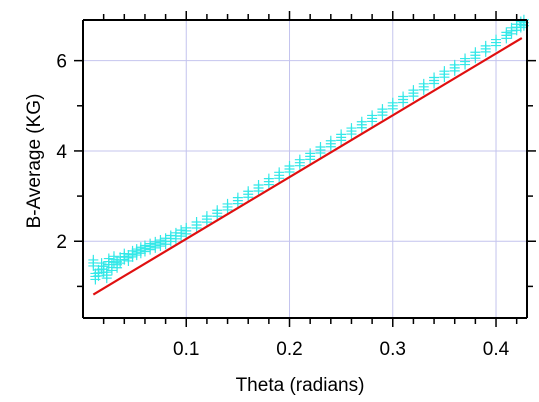 The image size is (539, 402). What do you see at coordinates (34, 161) in the screenshot?
I see `y-axis-label: B-Average (KG)` at bounding box center [34, 161].